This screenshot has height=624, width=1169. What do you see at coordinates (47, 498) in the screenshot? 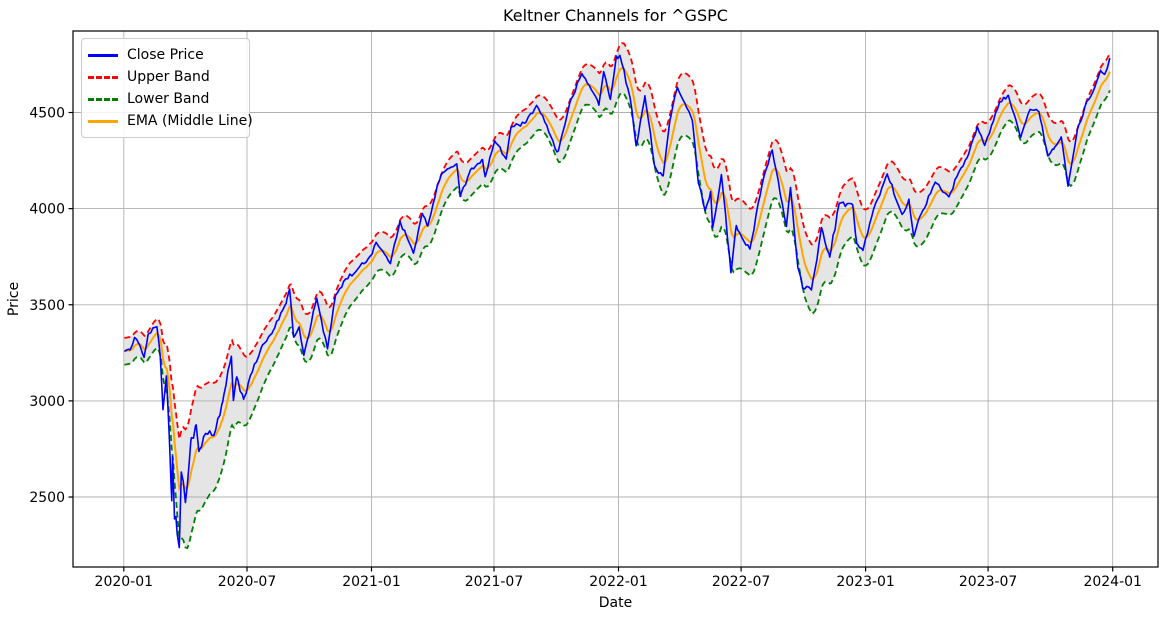
I see `y-tick-label: 2500` at bounding box center [47, 498].